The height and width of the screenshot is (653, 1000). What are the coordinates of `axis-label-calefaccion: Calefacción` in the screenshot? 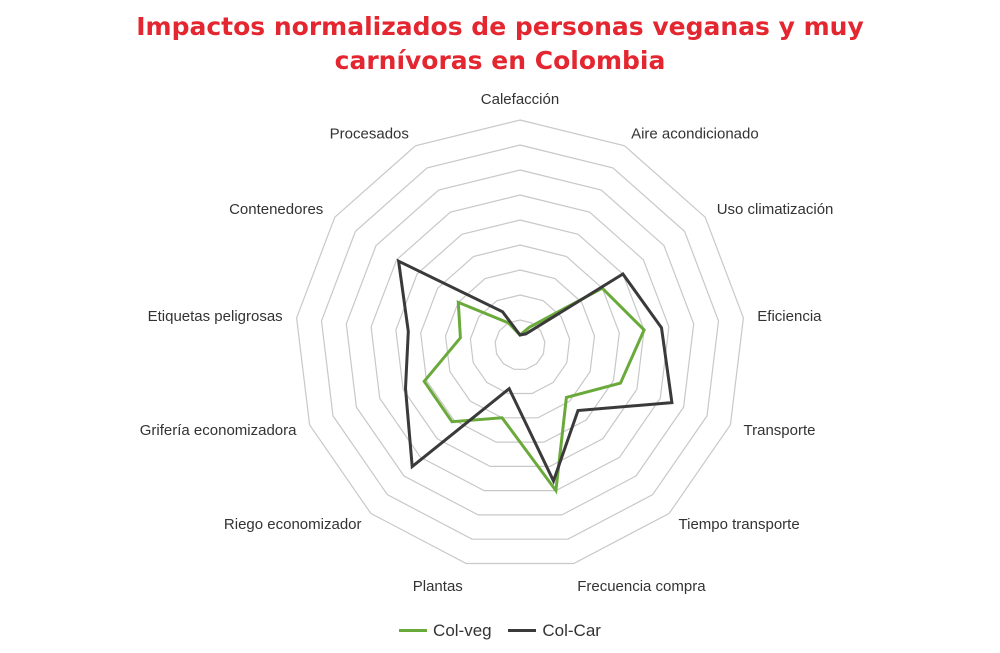 It's located at (520, 99).